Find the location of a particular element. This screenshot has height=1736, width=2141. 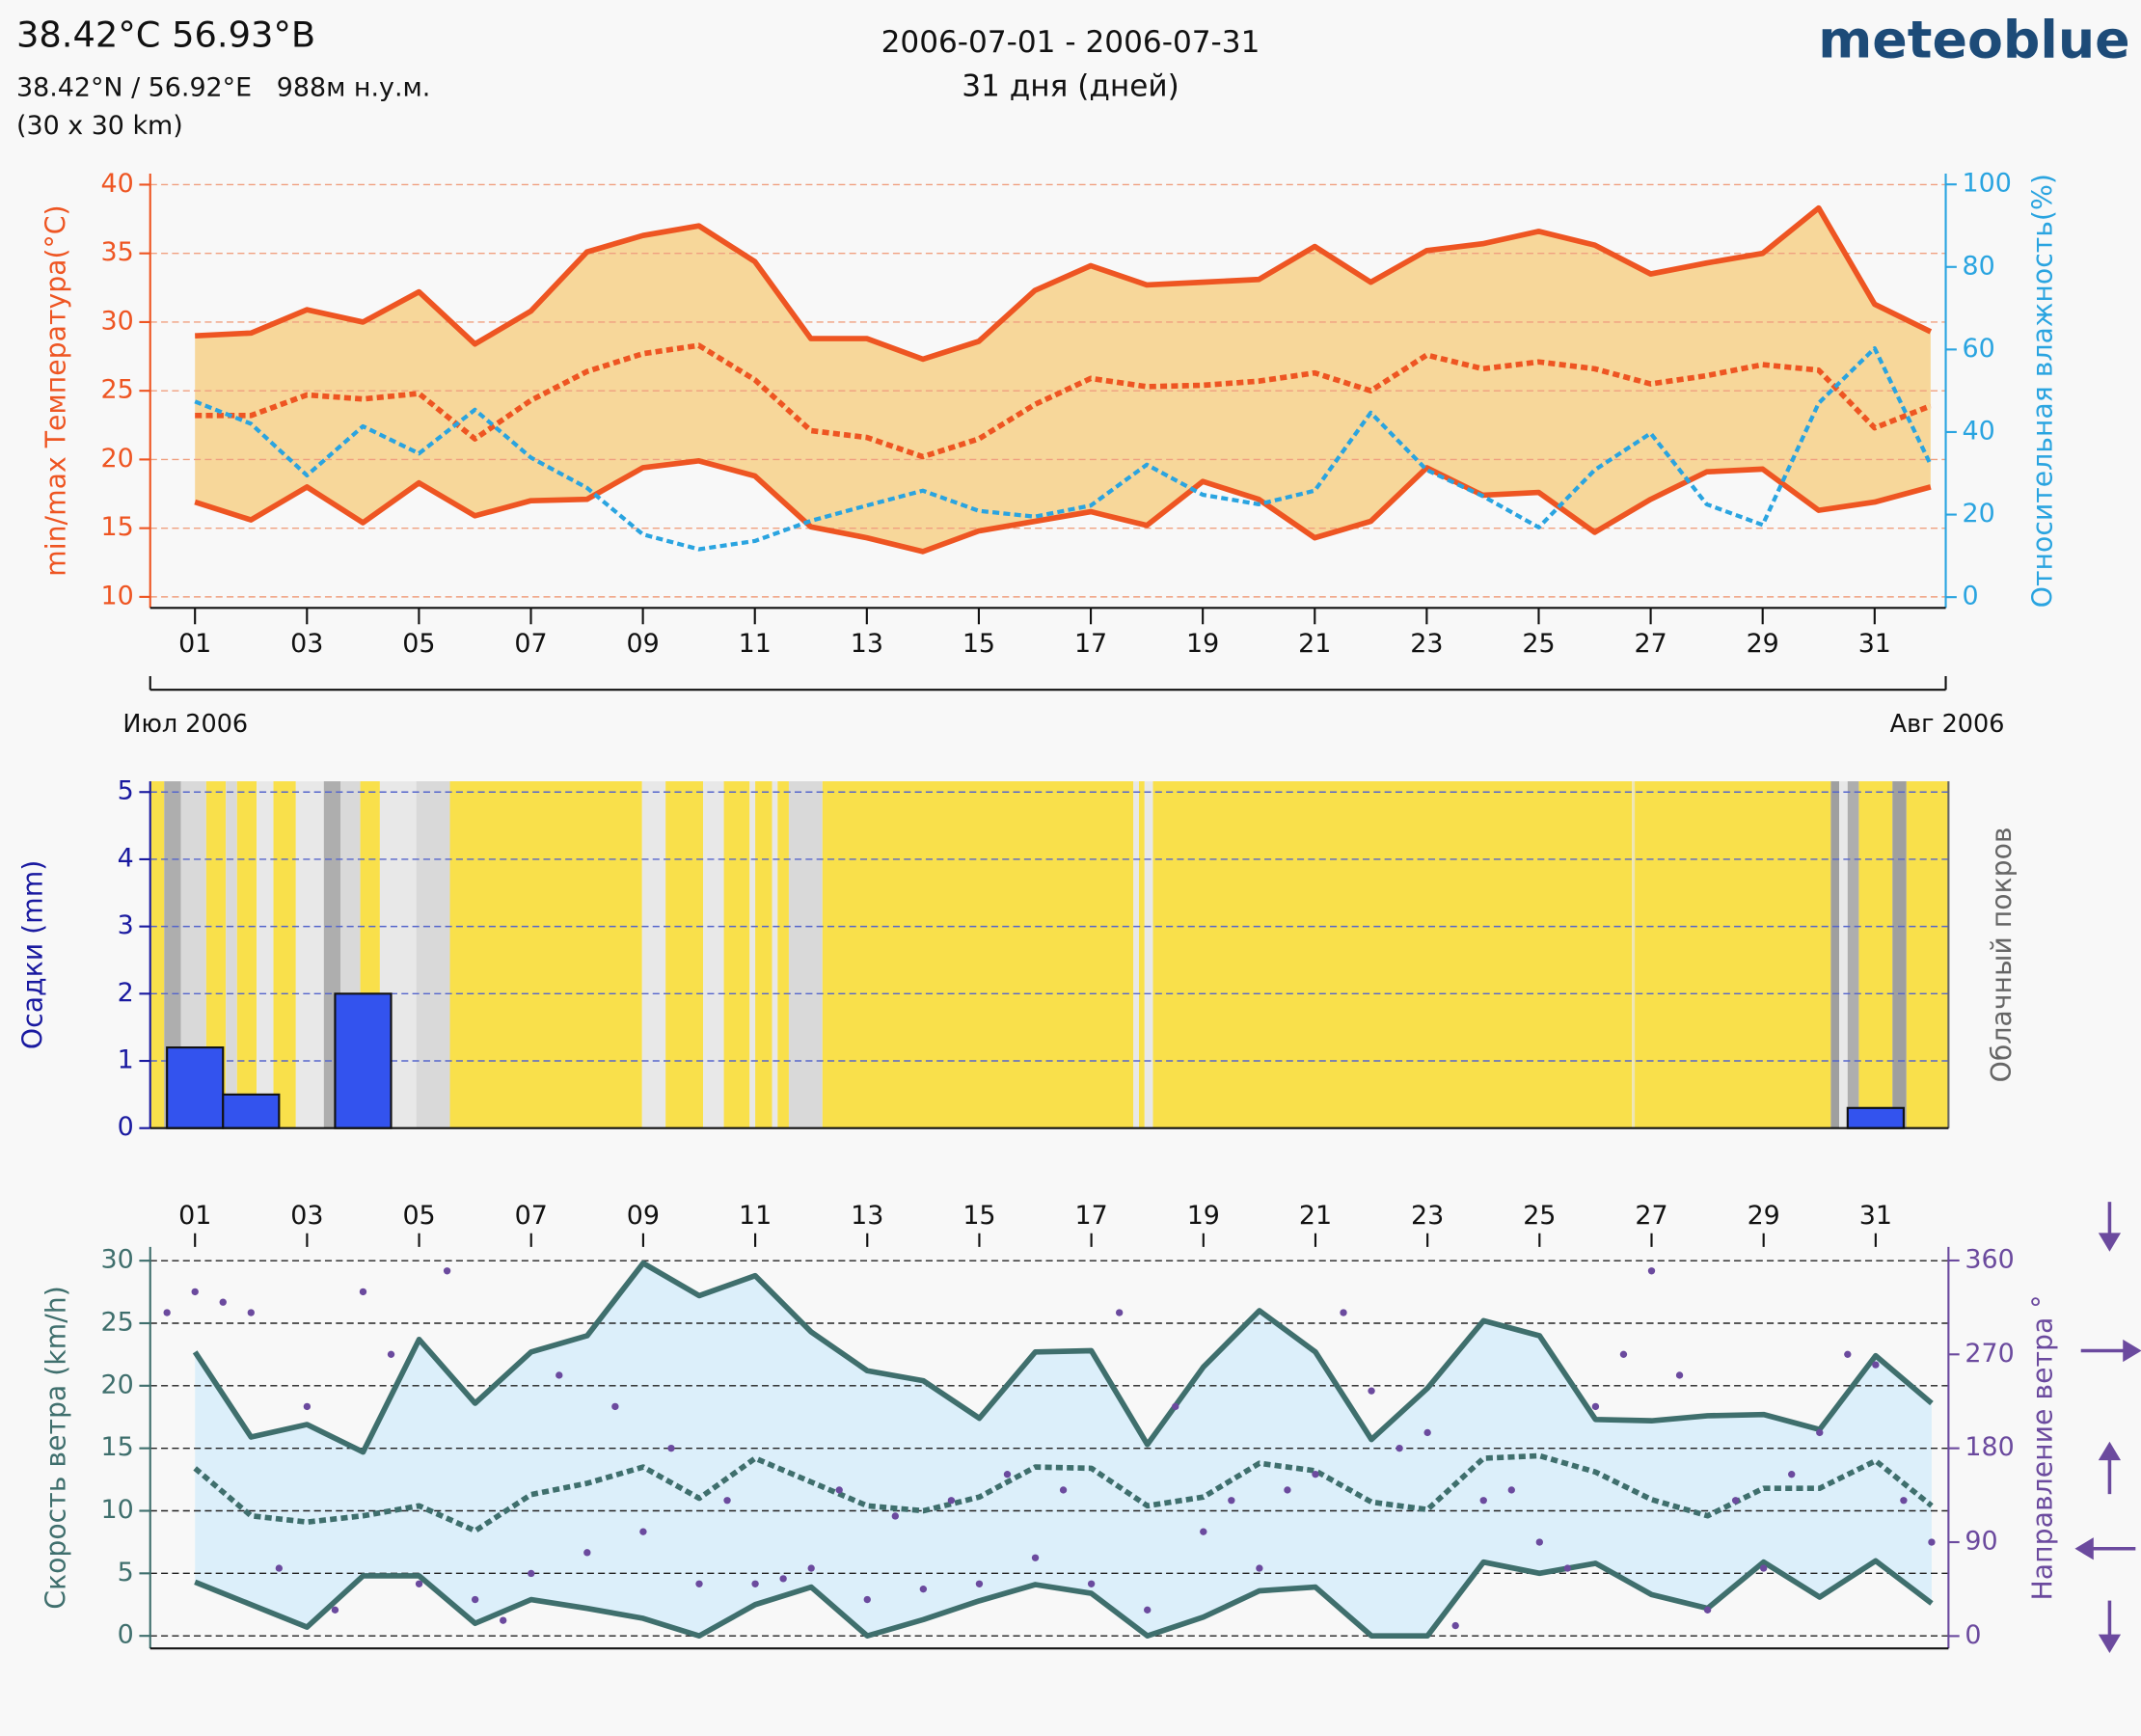

y2-tick-label: 270 is located at coordinates (1989, 1354).